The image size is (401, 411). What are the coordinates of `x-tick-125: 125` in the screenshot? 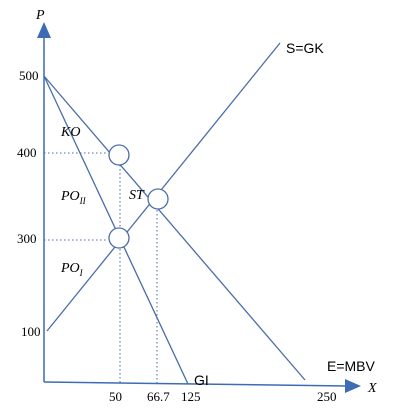 It's located at (191, 396).